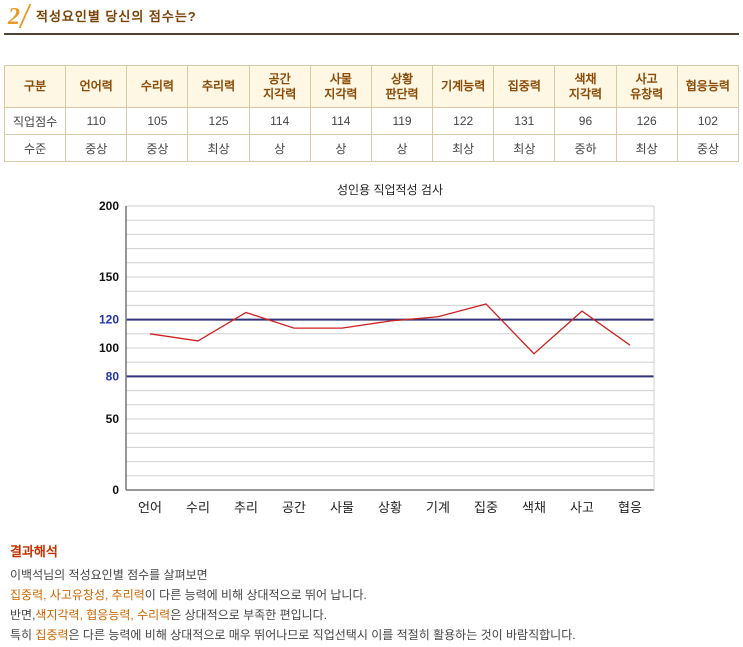  Describe the element at coordinates (198, 507) in the screenshot. I see `x-tick-label: 수리` at that location.